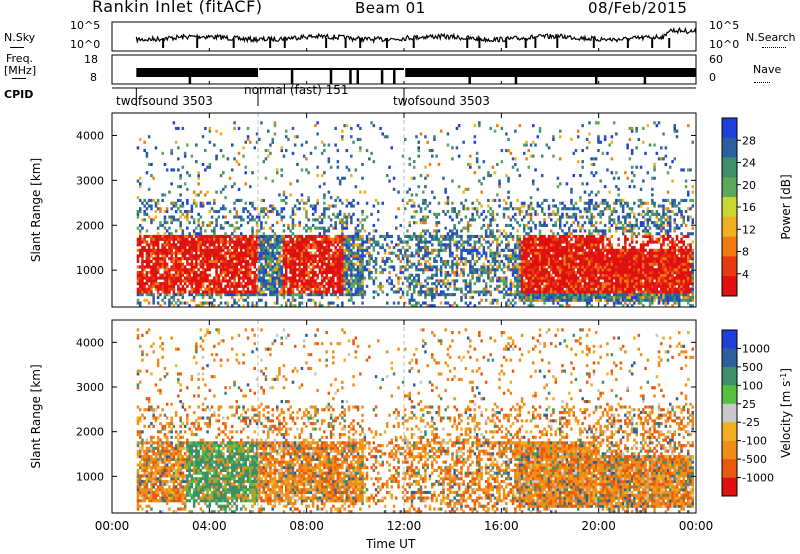  I want to click on noise-search-label: N.Search, so click(771, 37).